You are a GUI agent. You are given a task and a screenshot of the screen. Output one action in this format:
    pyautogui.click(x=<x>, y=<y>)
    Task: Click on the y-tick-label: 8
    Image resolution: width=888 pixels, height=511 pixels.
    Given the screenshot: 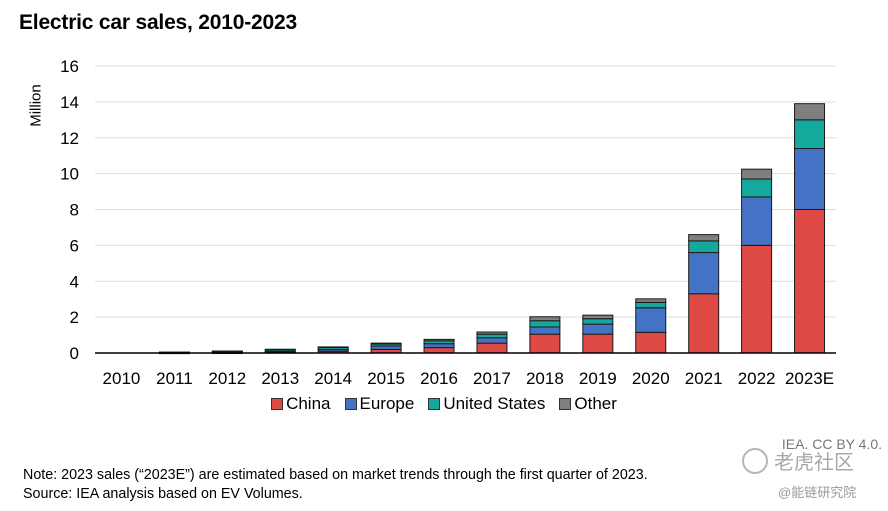 What is the action you would take?
    pyautogui.click(x=74, y=210)
    